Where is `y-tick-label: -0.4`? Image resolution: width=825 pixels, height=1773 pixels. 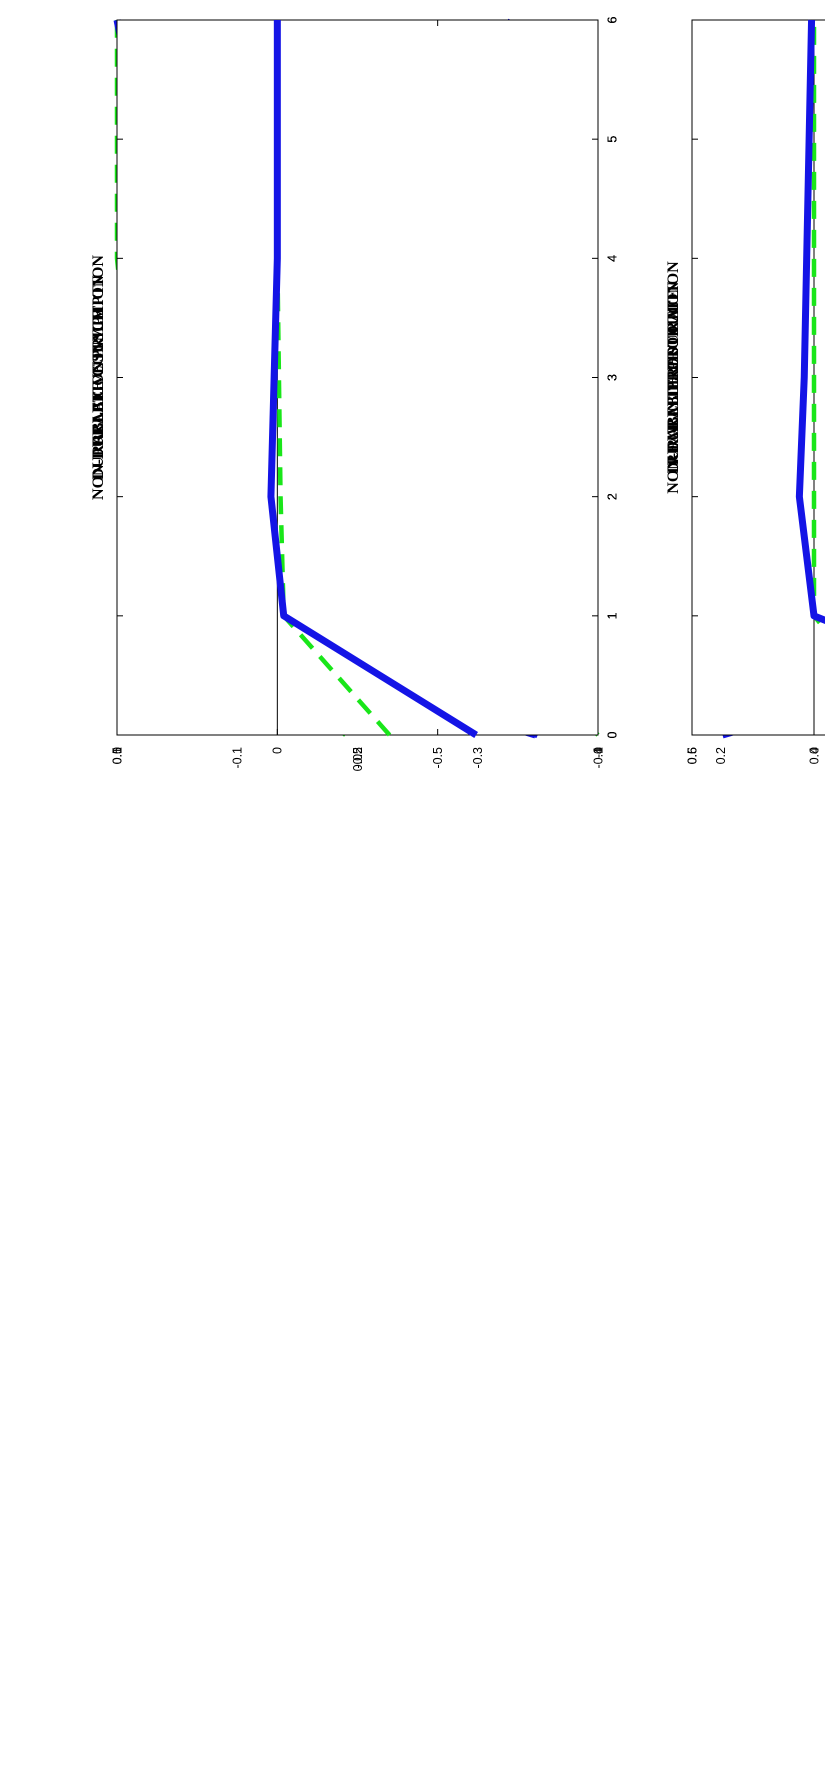
y-tick-label: -0.4 is located at coordinates (598, 758).